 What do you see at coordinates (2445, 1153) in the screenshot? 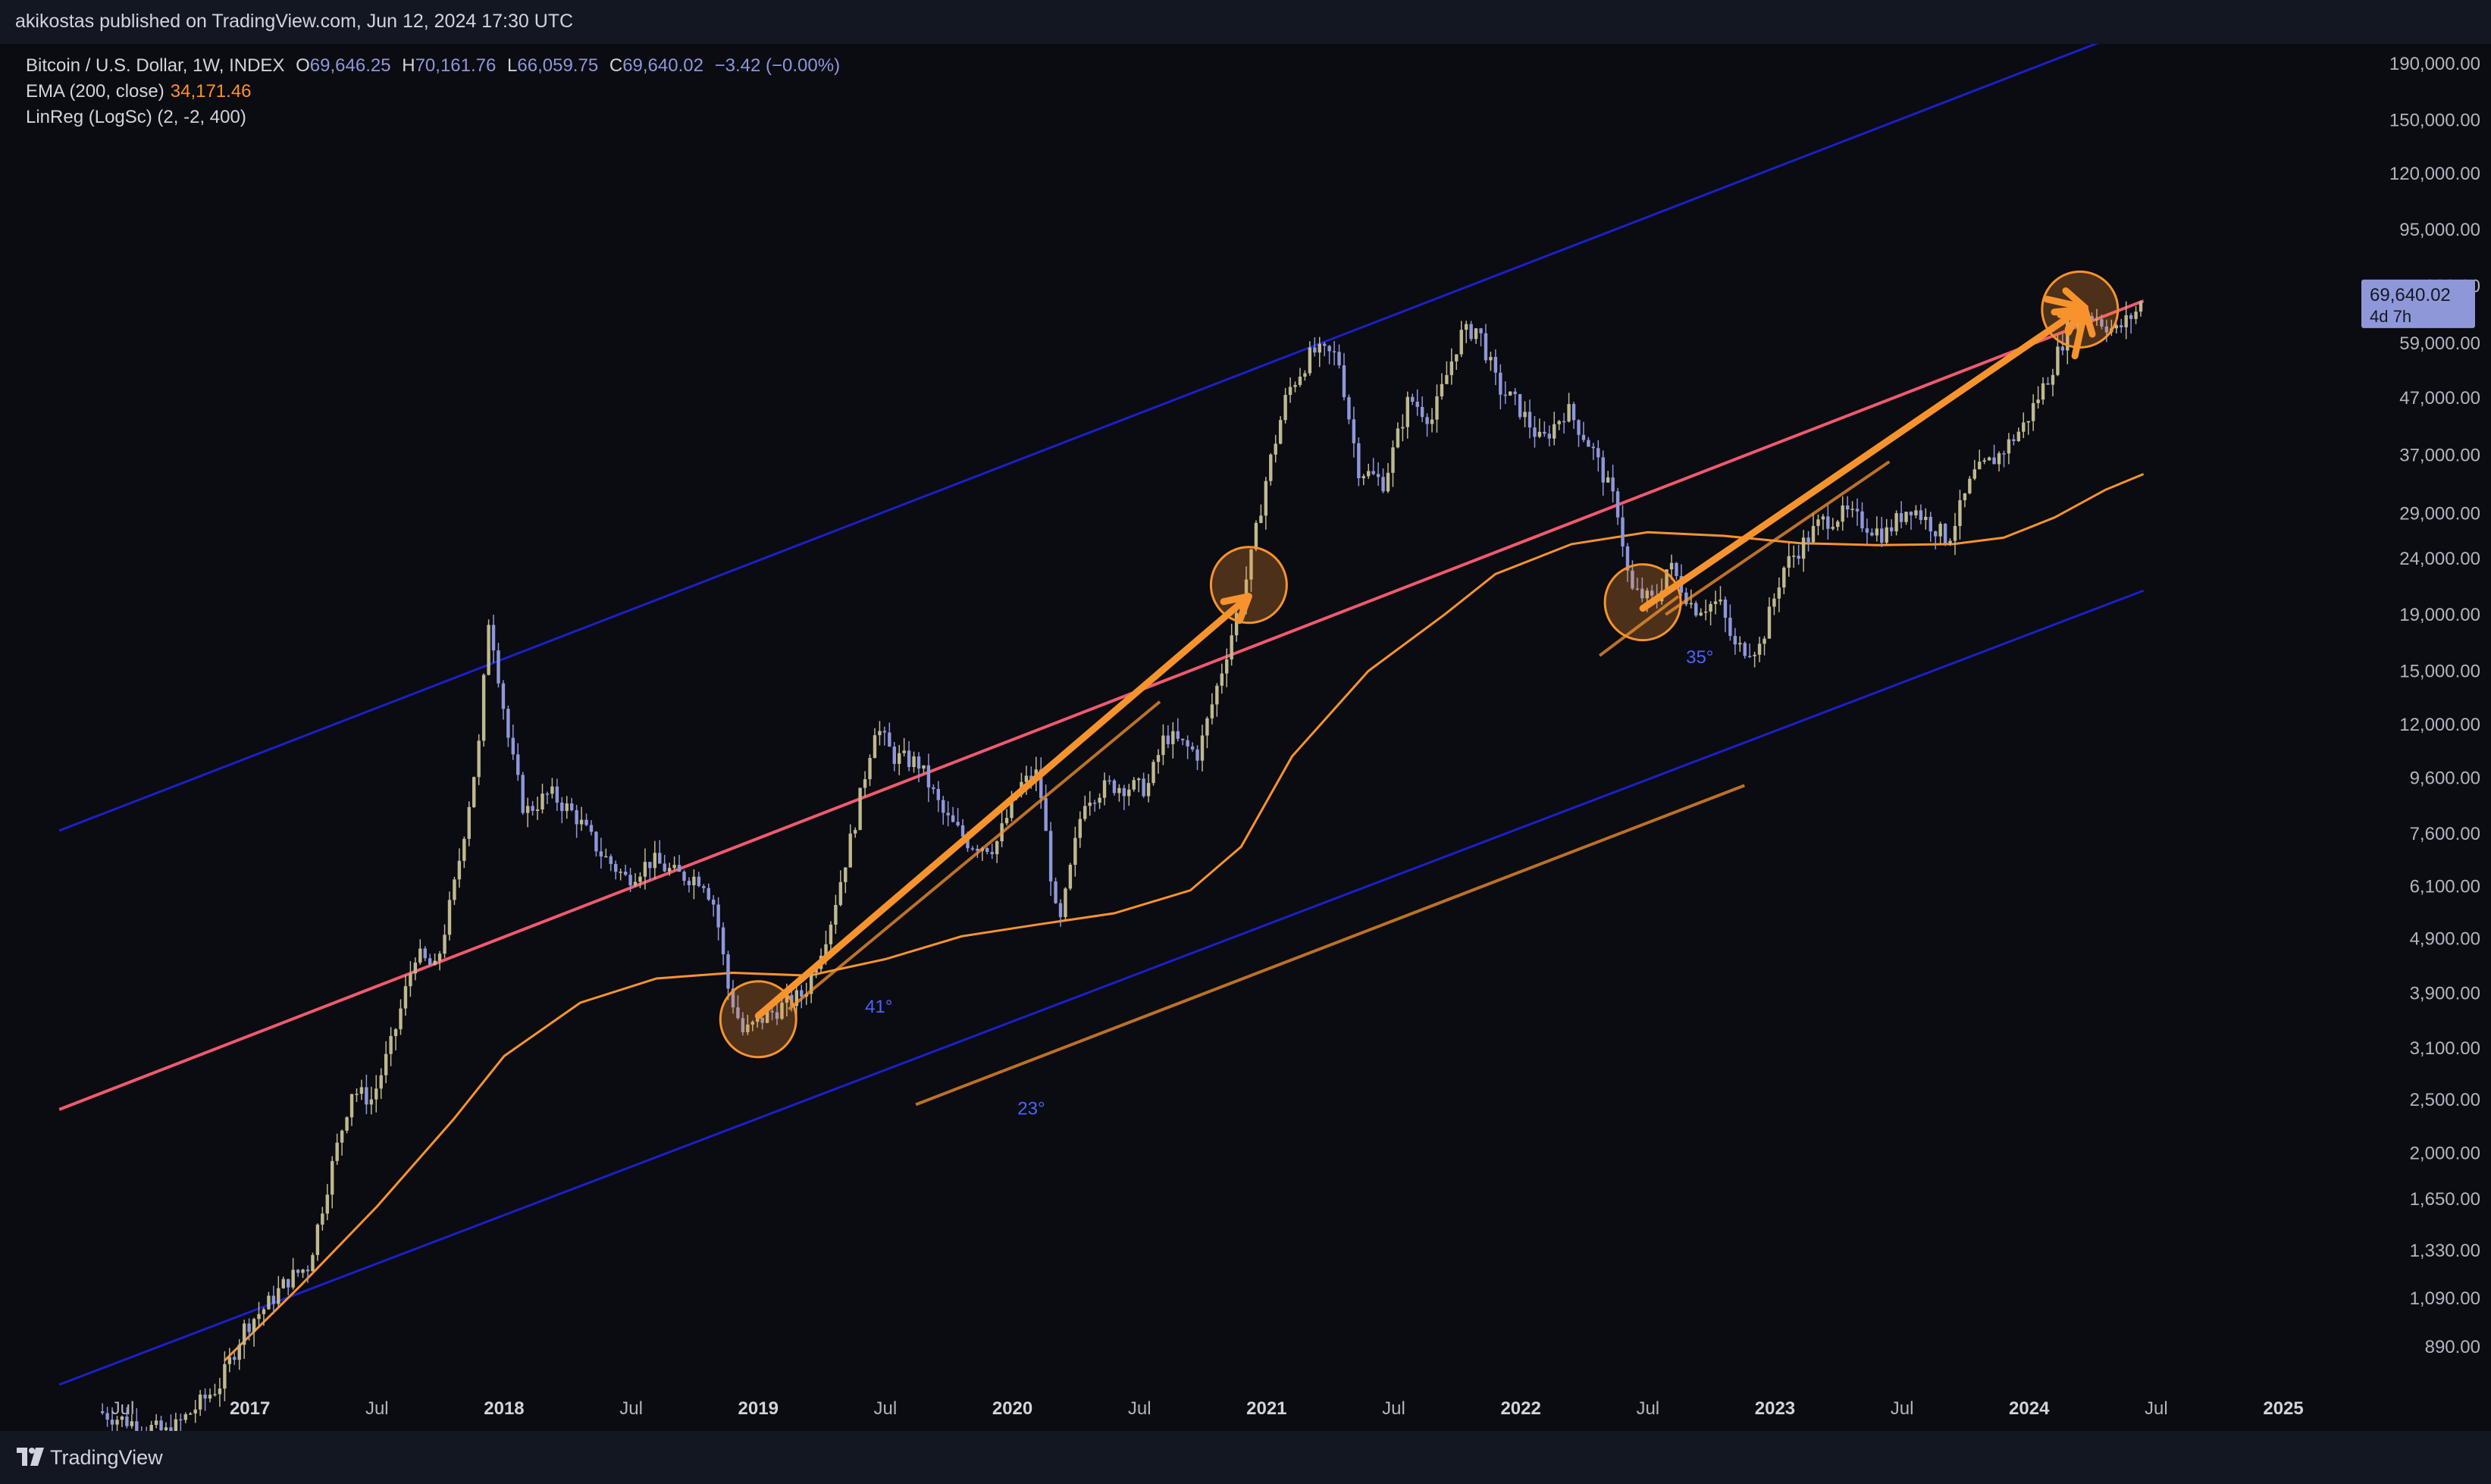
I see `y-axis-tick-label: 2,000.00` at bounding box center [2445, 1153].